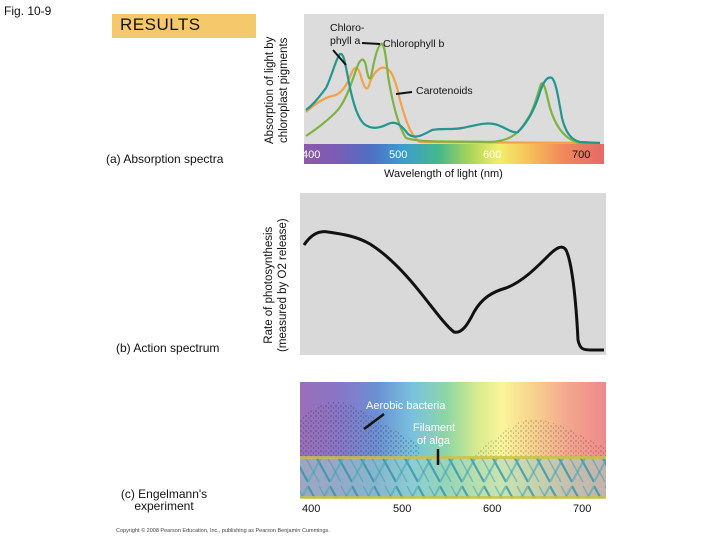  Describe the element at coordinates (538, 439) in the screenshot. I see `bacteria-cluster-red` at that location.